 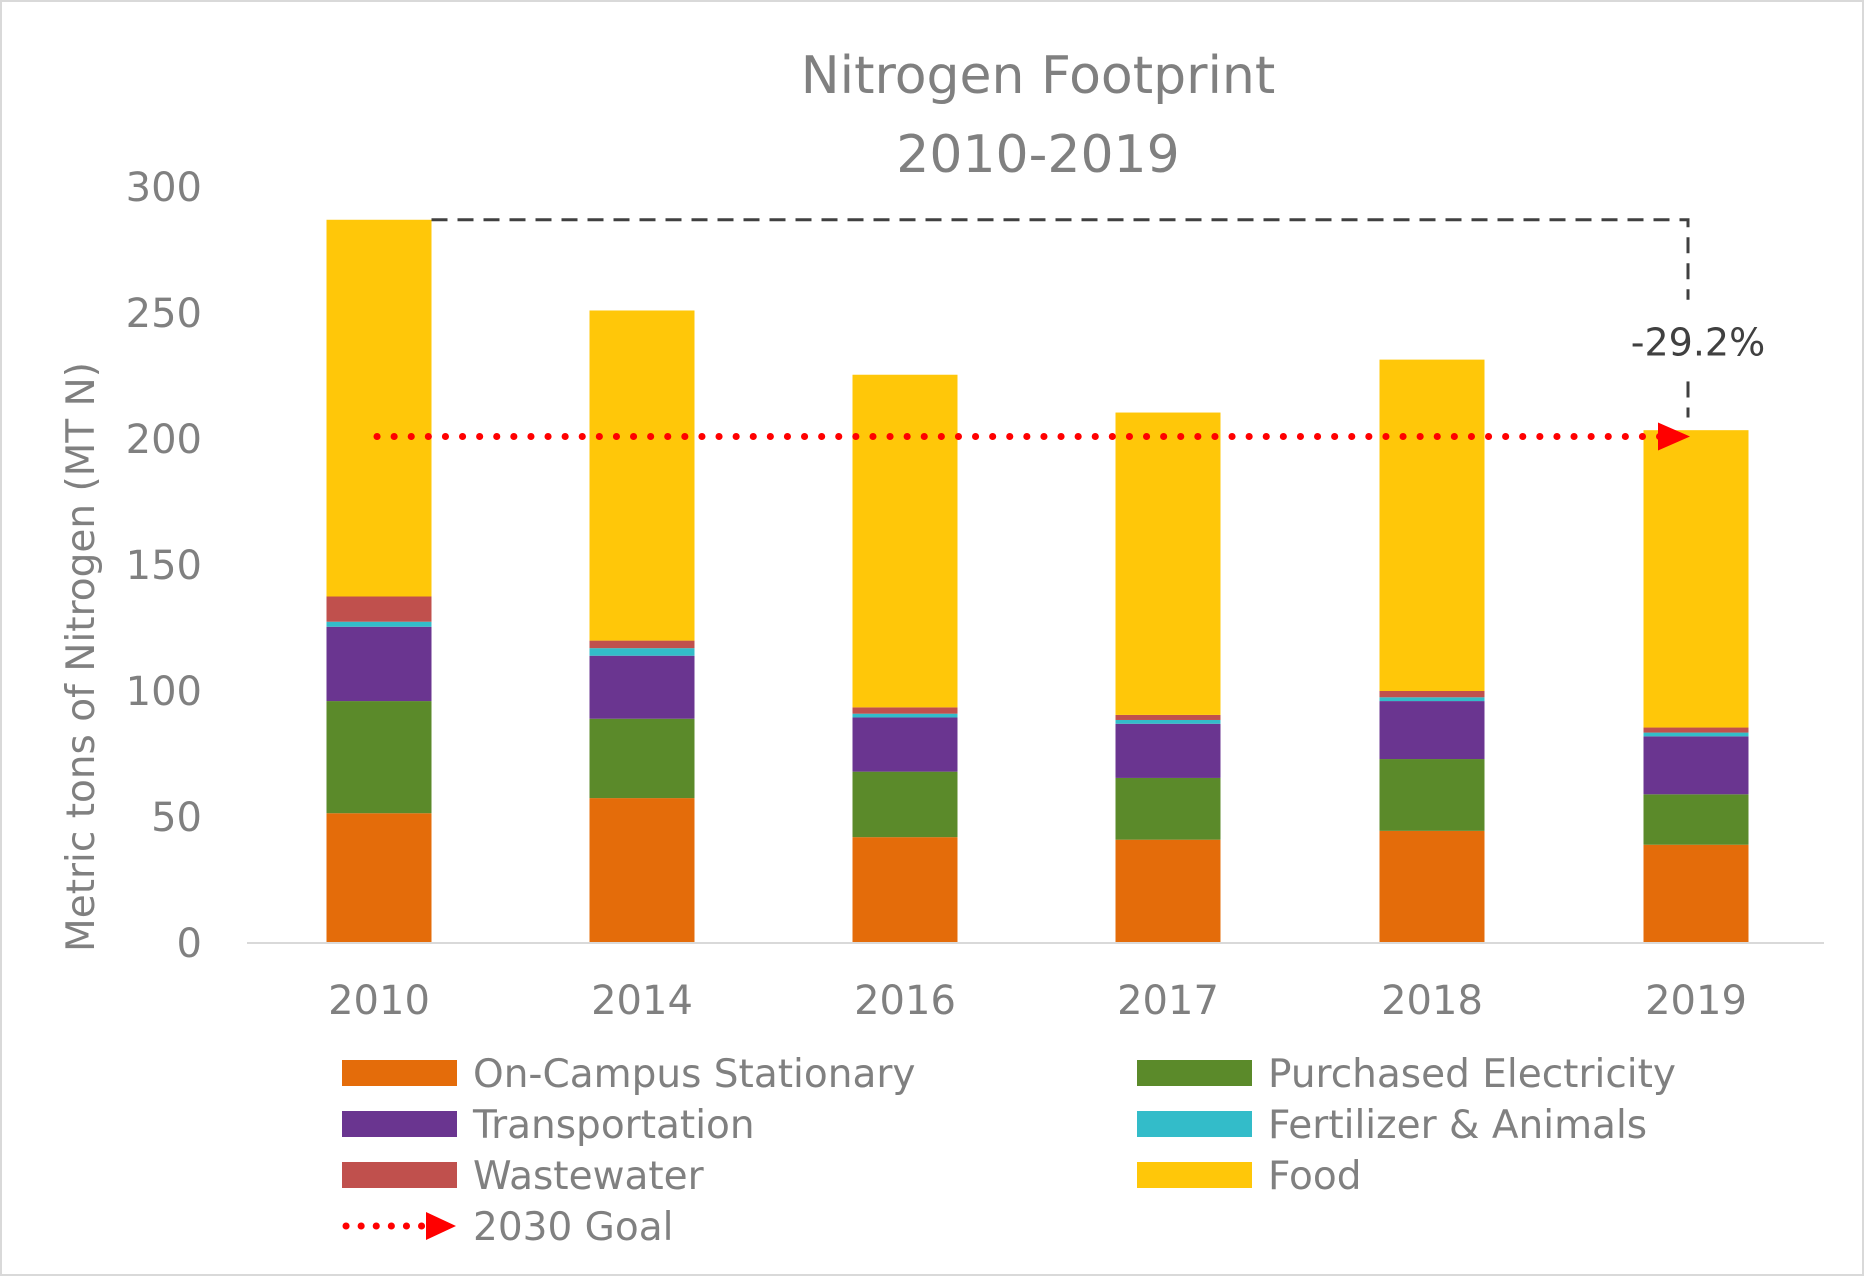 I want to click on legend-label: Food, so click(x=1315, y=1176).